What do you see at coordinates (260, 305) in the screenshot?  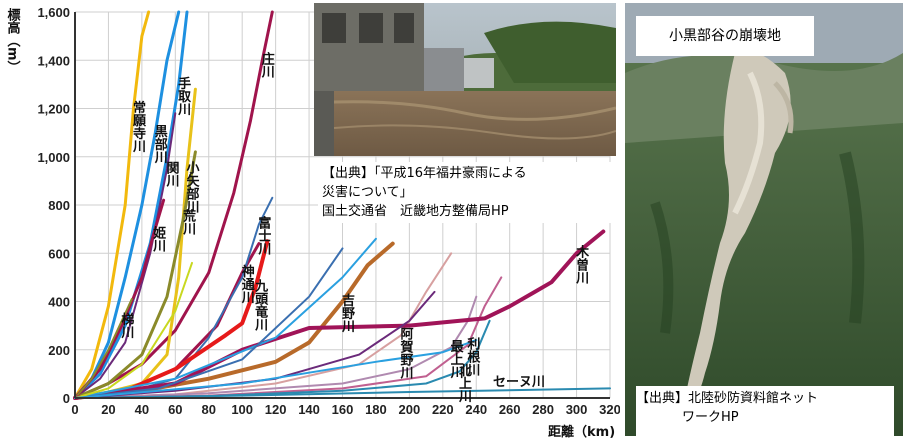 I see `river-label: 九頭竜川` at bounding box center [260, 305].